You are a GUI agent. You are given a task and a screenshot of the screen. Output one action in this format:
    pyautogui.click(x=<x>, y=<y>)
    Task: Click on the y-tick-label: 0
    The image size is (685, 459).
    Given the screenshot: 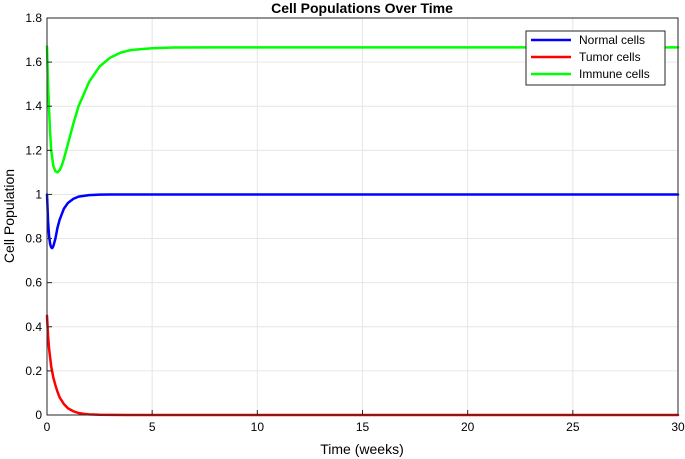 What is the action you would take?
    pyautogui.click(x=38, y=415)
    